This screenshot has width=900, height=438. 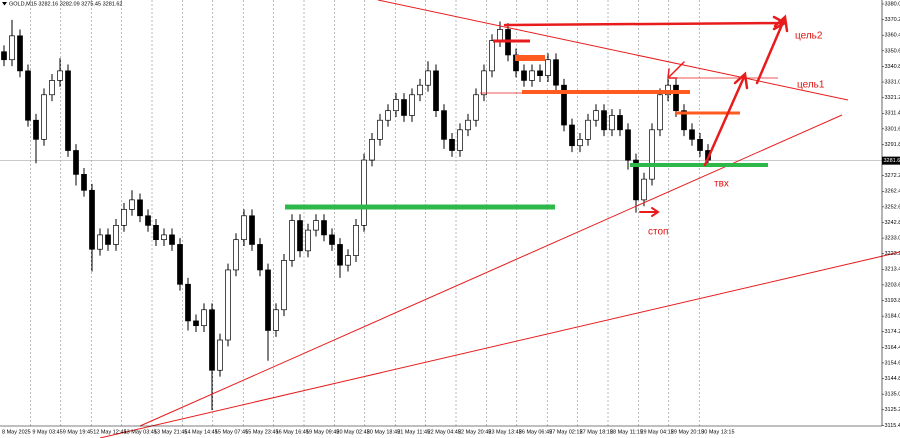 I want to click on y-tick-label: 3135.00, so click(x=892, y=395).